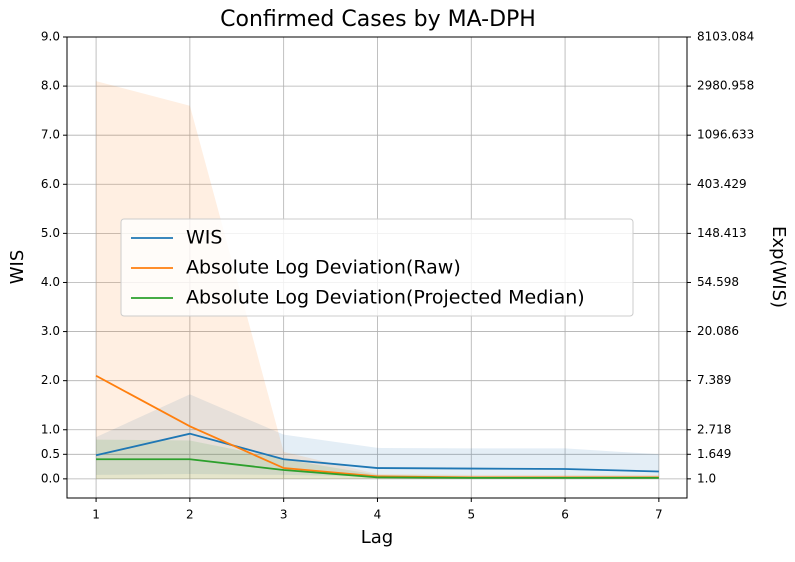 This screenshot has width=795, height=562. What do you see at coordinates (659, 515) in the screenshot?
I see `x-tick-label: 7` at bounding box center [659, 515].